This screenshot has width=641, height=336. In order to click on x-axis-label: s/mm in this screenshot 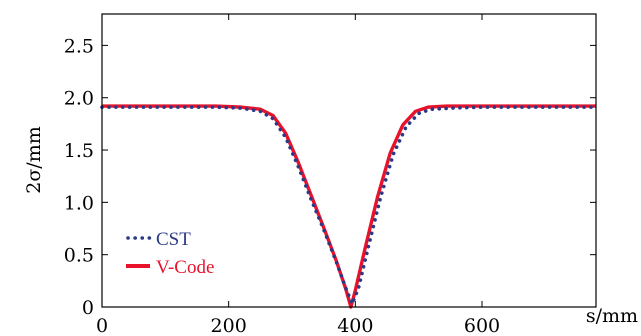, I will do `click(612, 316)`.